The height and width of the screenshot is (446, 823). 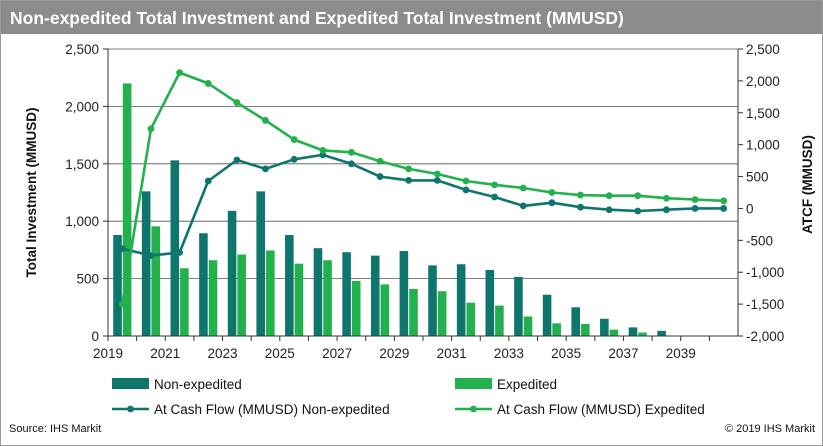 What do you see at coordinates (198, 384) in the screenshot?
I see `legend-item-1-label: Non-expedited` at bounding box center [198, 384].